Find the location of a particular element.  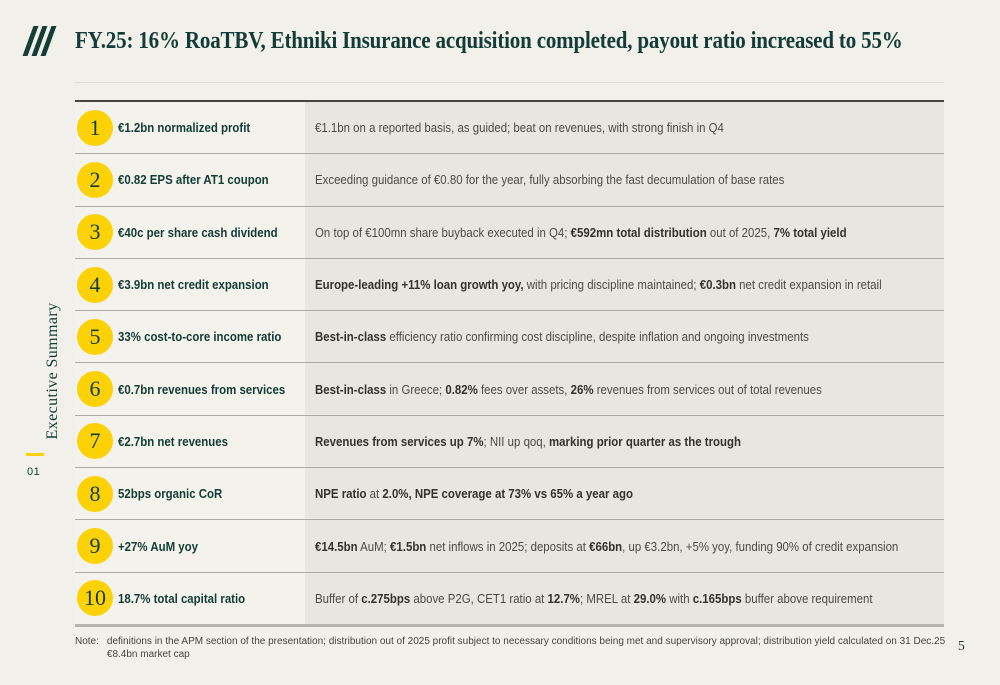

row-label-cell: 7 €2.7bn net revenues is located at coordinates (190, 441).